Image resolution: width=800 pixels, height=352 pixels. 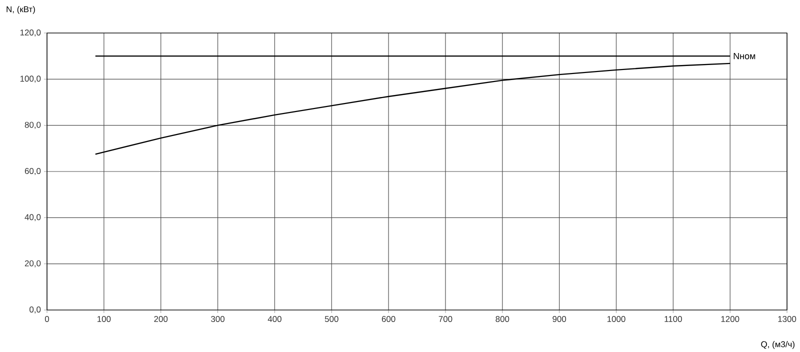 I want to click on y-tick-label: 80,0, so click(x=32, y=125).